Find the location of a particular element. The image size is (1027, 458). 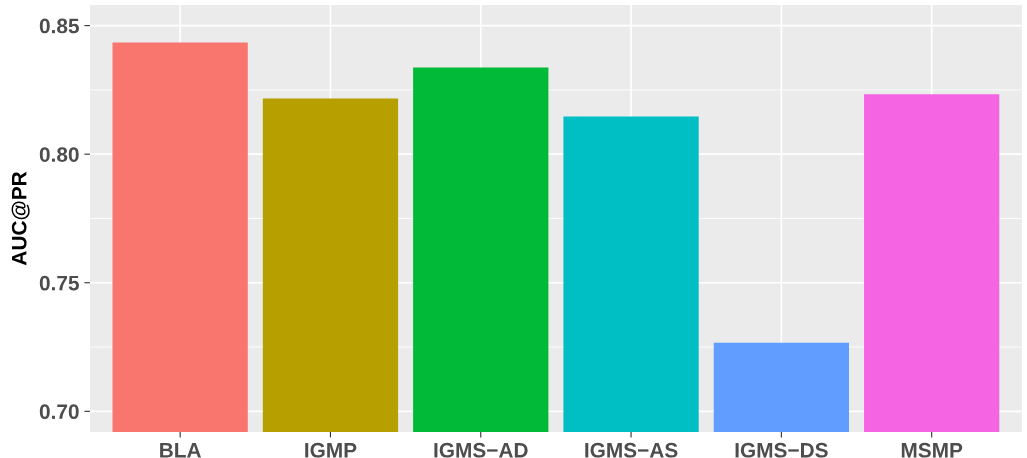

y-tick-label: 0.70 is located at coordinates (59, 412).